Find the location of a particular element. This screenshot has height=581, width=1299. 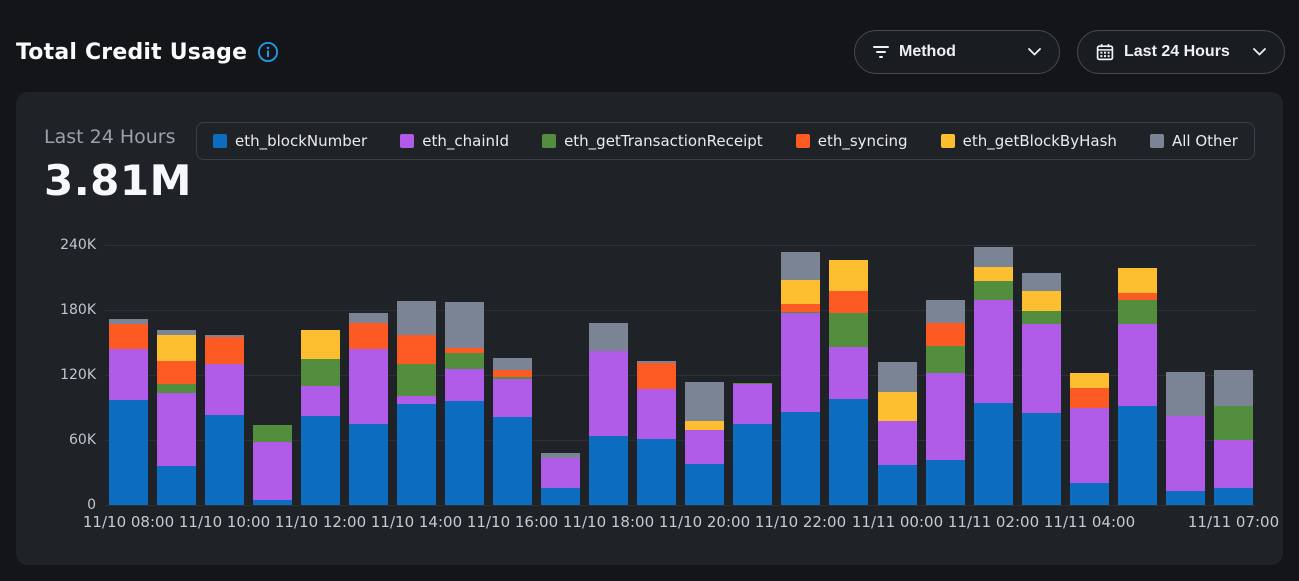

y-axis-tick-label: 0 is located at coordinates (91, 505).